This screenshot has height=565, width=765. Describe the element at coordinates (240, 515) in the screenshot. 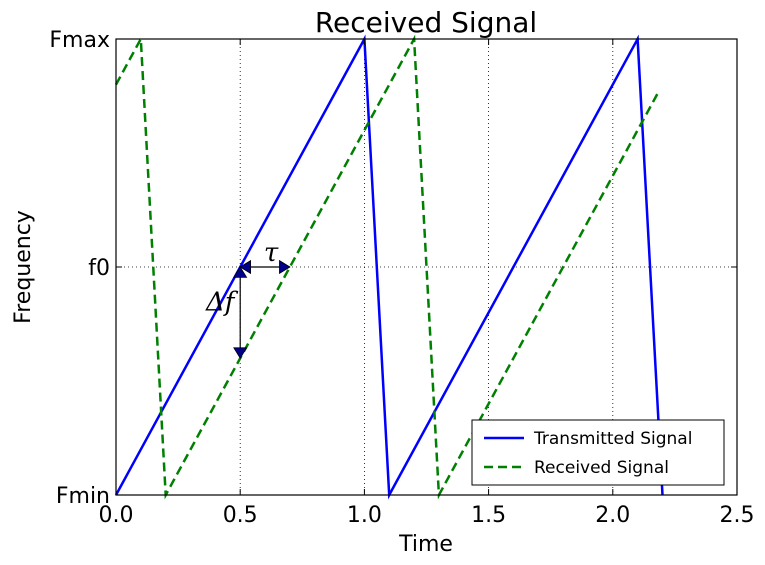

I see `x-tick-label: 0.5` at that location.